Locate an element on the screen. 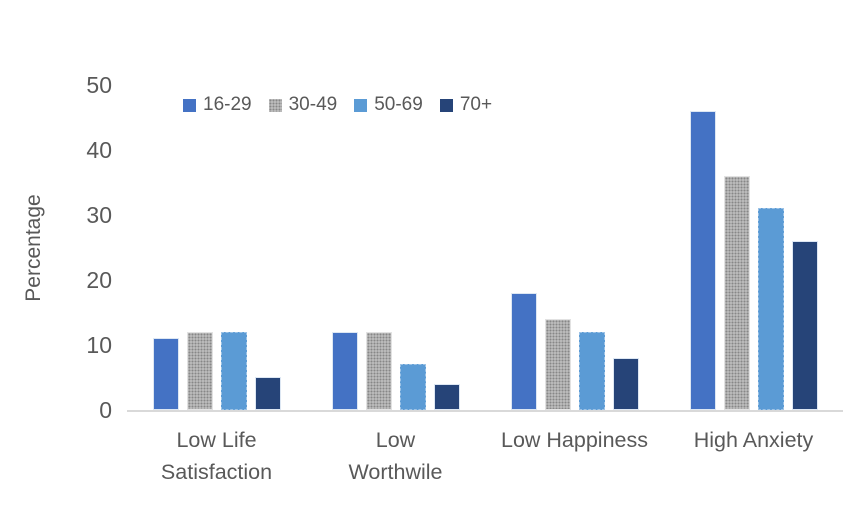 This screenshot has height=516, width=859. legend-label: 30-49 is located at coordinates (313, 104).